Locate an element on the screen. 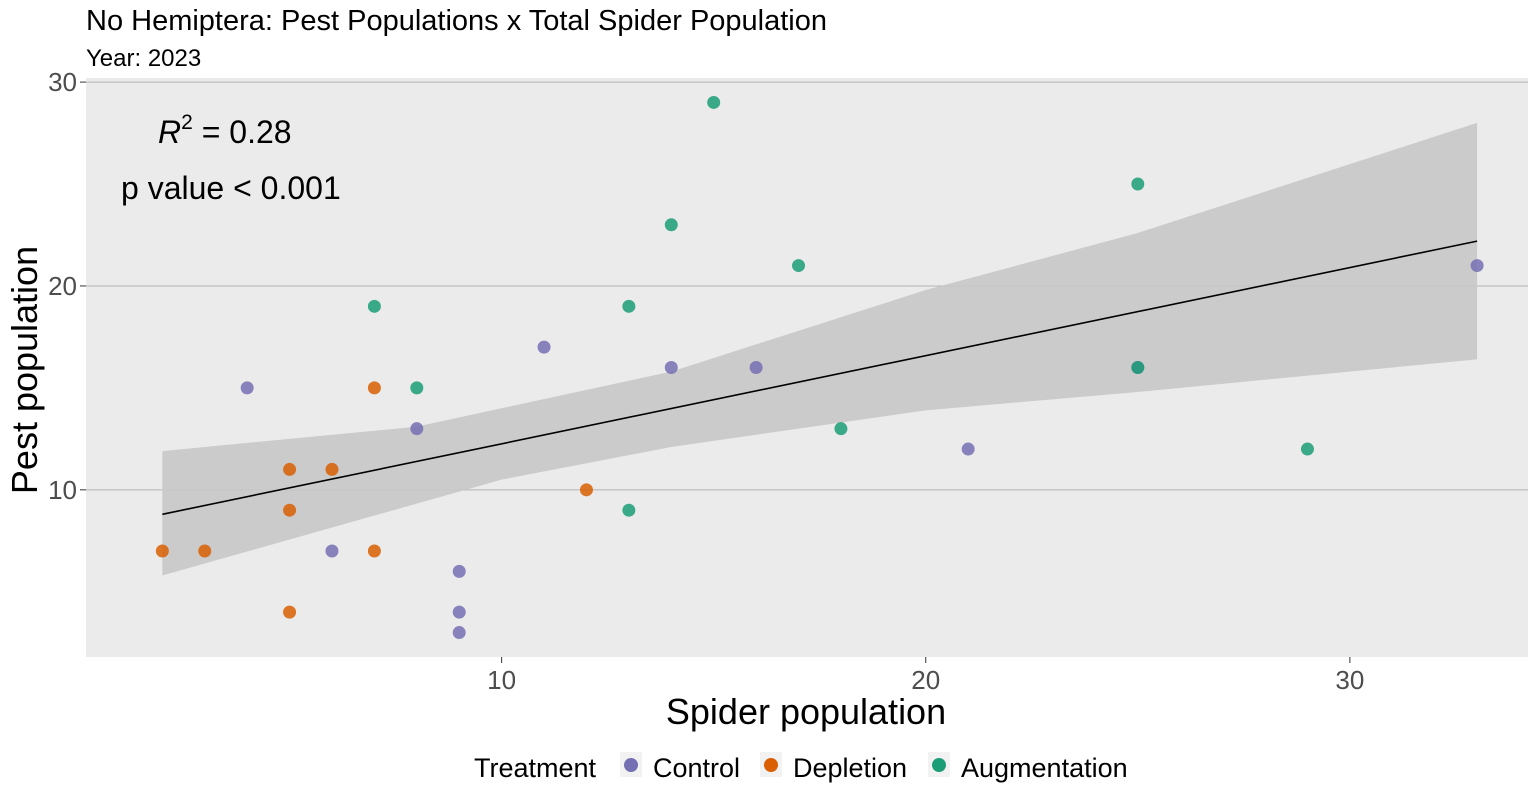 This screenshot has height=793, width=1536. legend-item-control: Control is located at coordinates (680, 767).